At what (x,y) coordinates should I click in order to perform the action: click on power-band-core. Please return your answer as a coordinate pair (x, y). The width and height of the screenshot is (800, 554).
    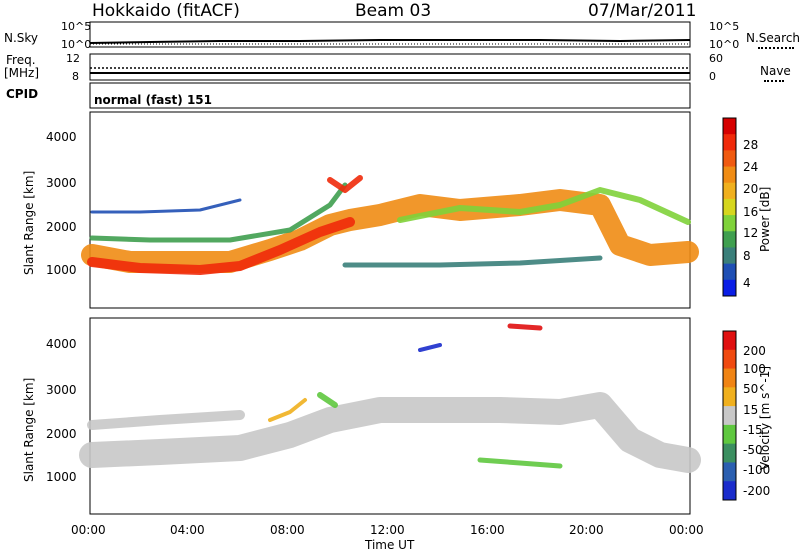
    Looking at the image, I should click on (221, 246).